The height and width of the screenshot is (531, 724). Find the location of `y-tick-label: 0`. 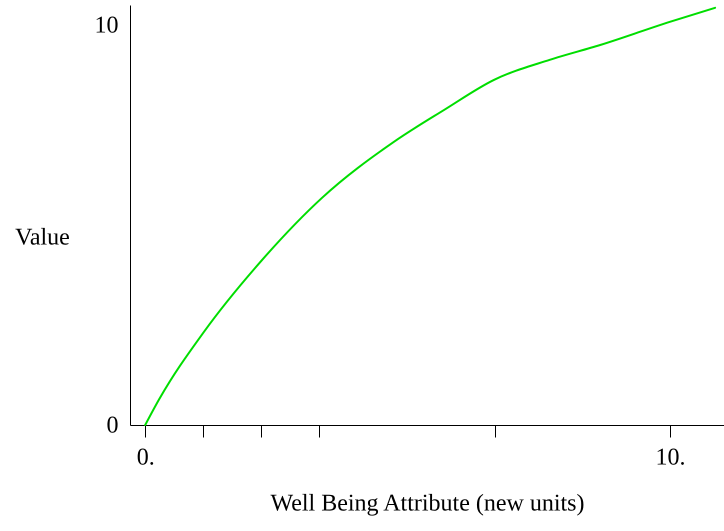

y-tick-label: 0 is located at coordinates (112, 425).